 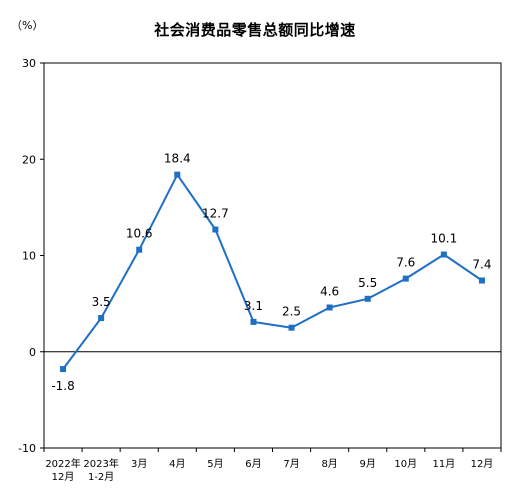 I want to click on y-tick-label: 30, so click(x=29, y=63).